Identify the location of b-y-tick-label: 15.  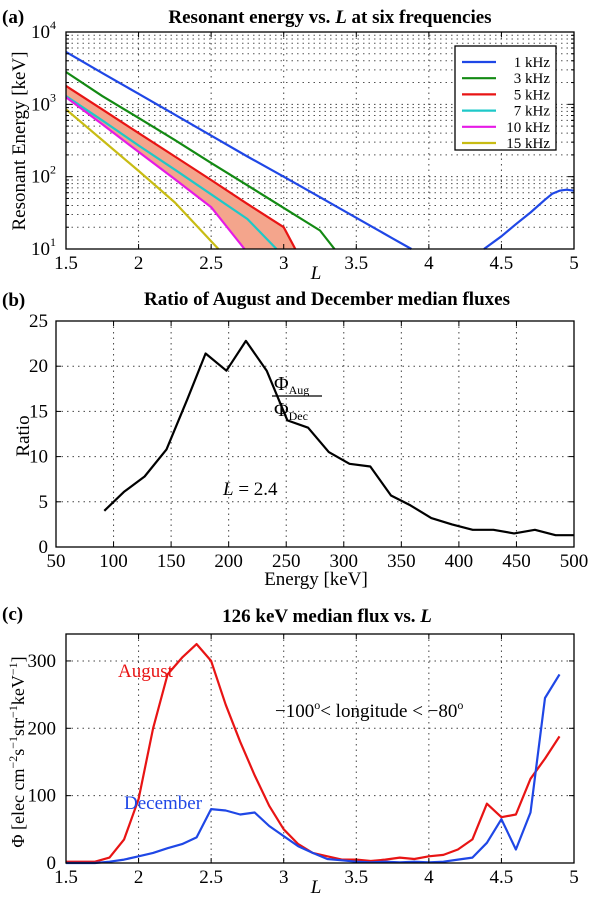
(38, 411).